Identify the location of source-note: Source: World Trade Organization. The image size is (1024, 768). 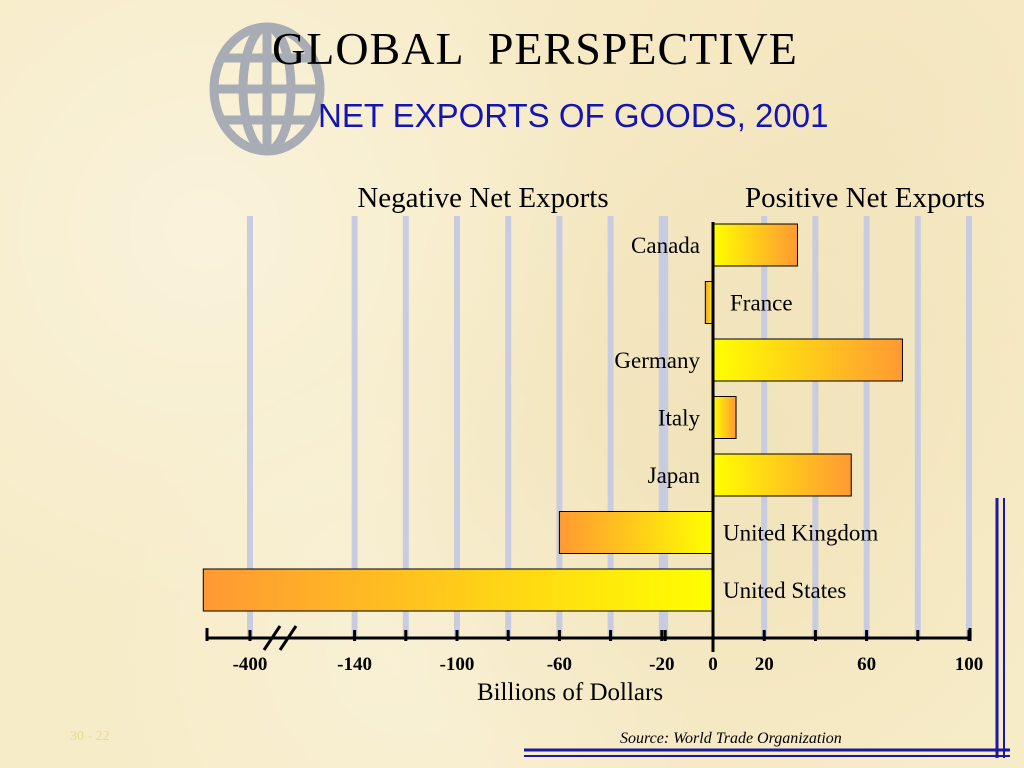
(731, 738).